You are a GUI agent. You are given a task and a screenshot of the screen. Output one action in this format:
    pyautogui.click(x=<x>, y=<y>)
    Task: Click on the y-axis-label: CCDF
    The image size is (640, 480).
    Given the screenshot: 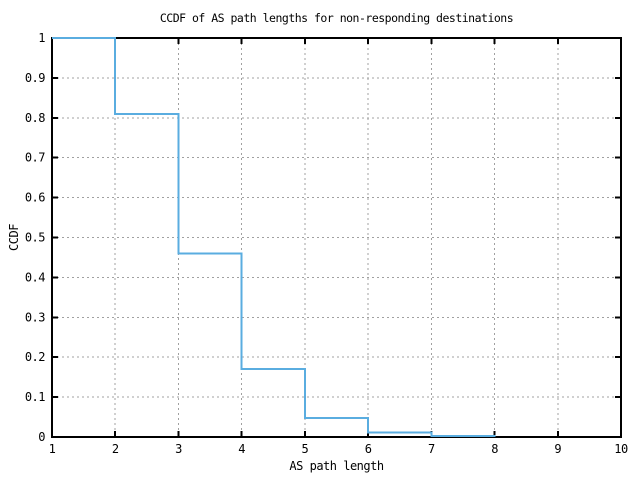 What is the action you would take?
    pyautogui.click(x=14, y=237)
    